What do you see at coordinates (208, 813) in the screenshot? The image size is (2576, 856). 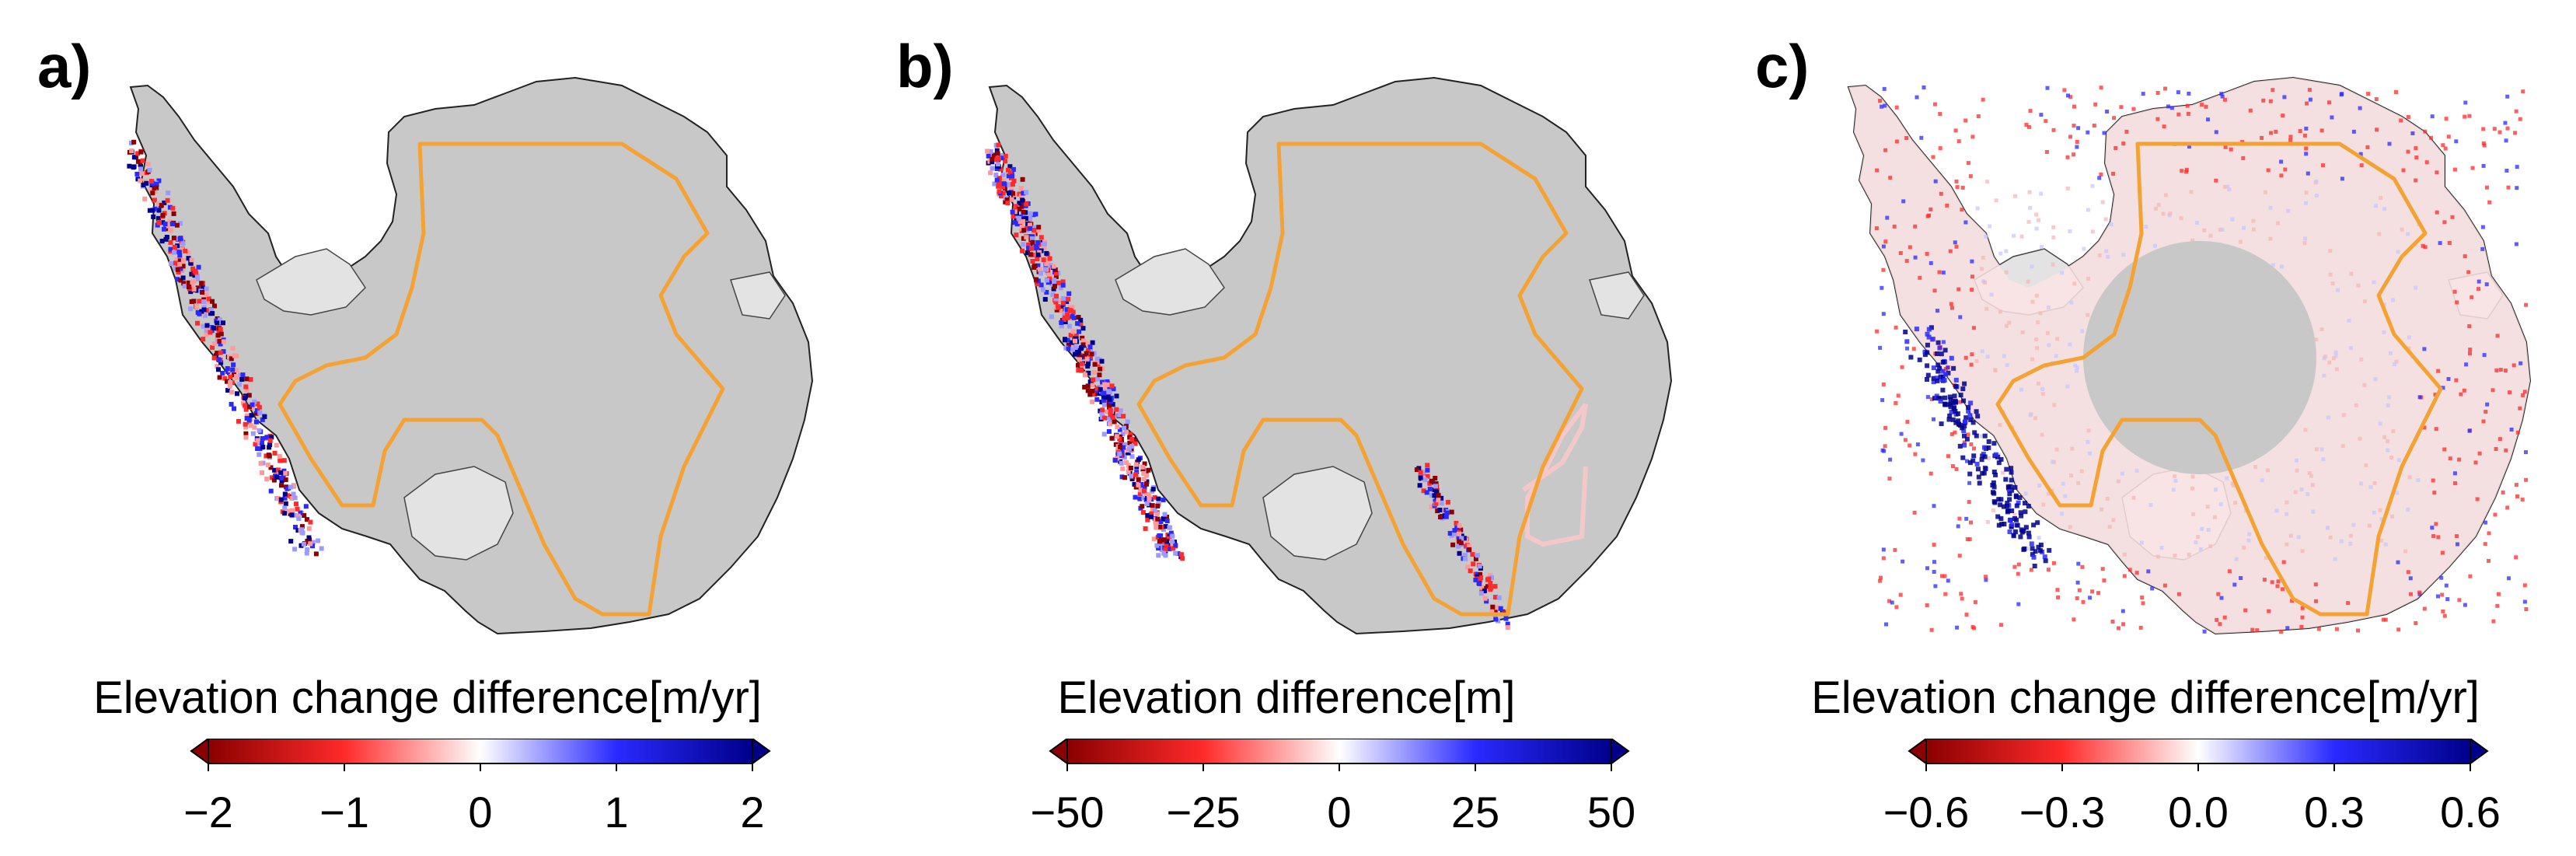 I see `colorbar-tick-a-0: −2` at bounding box center [208, 813].